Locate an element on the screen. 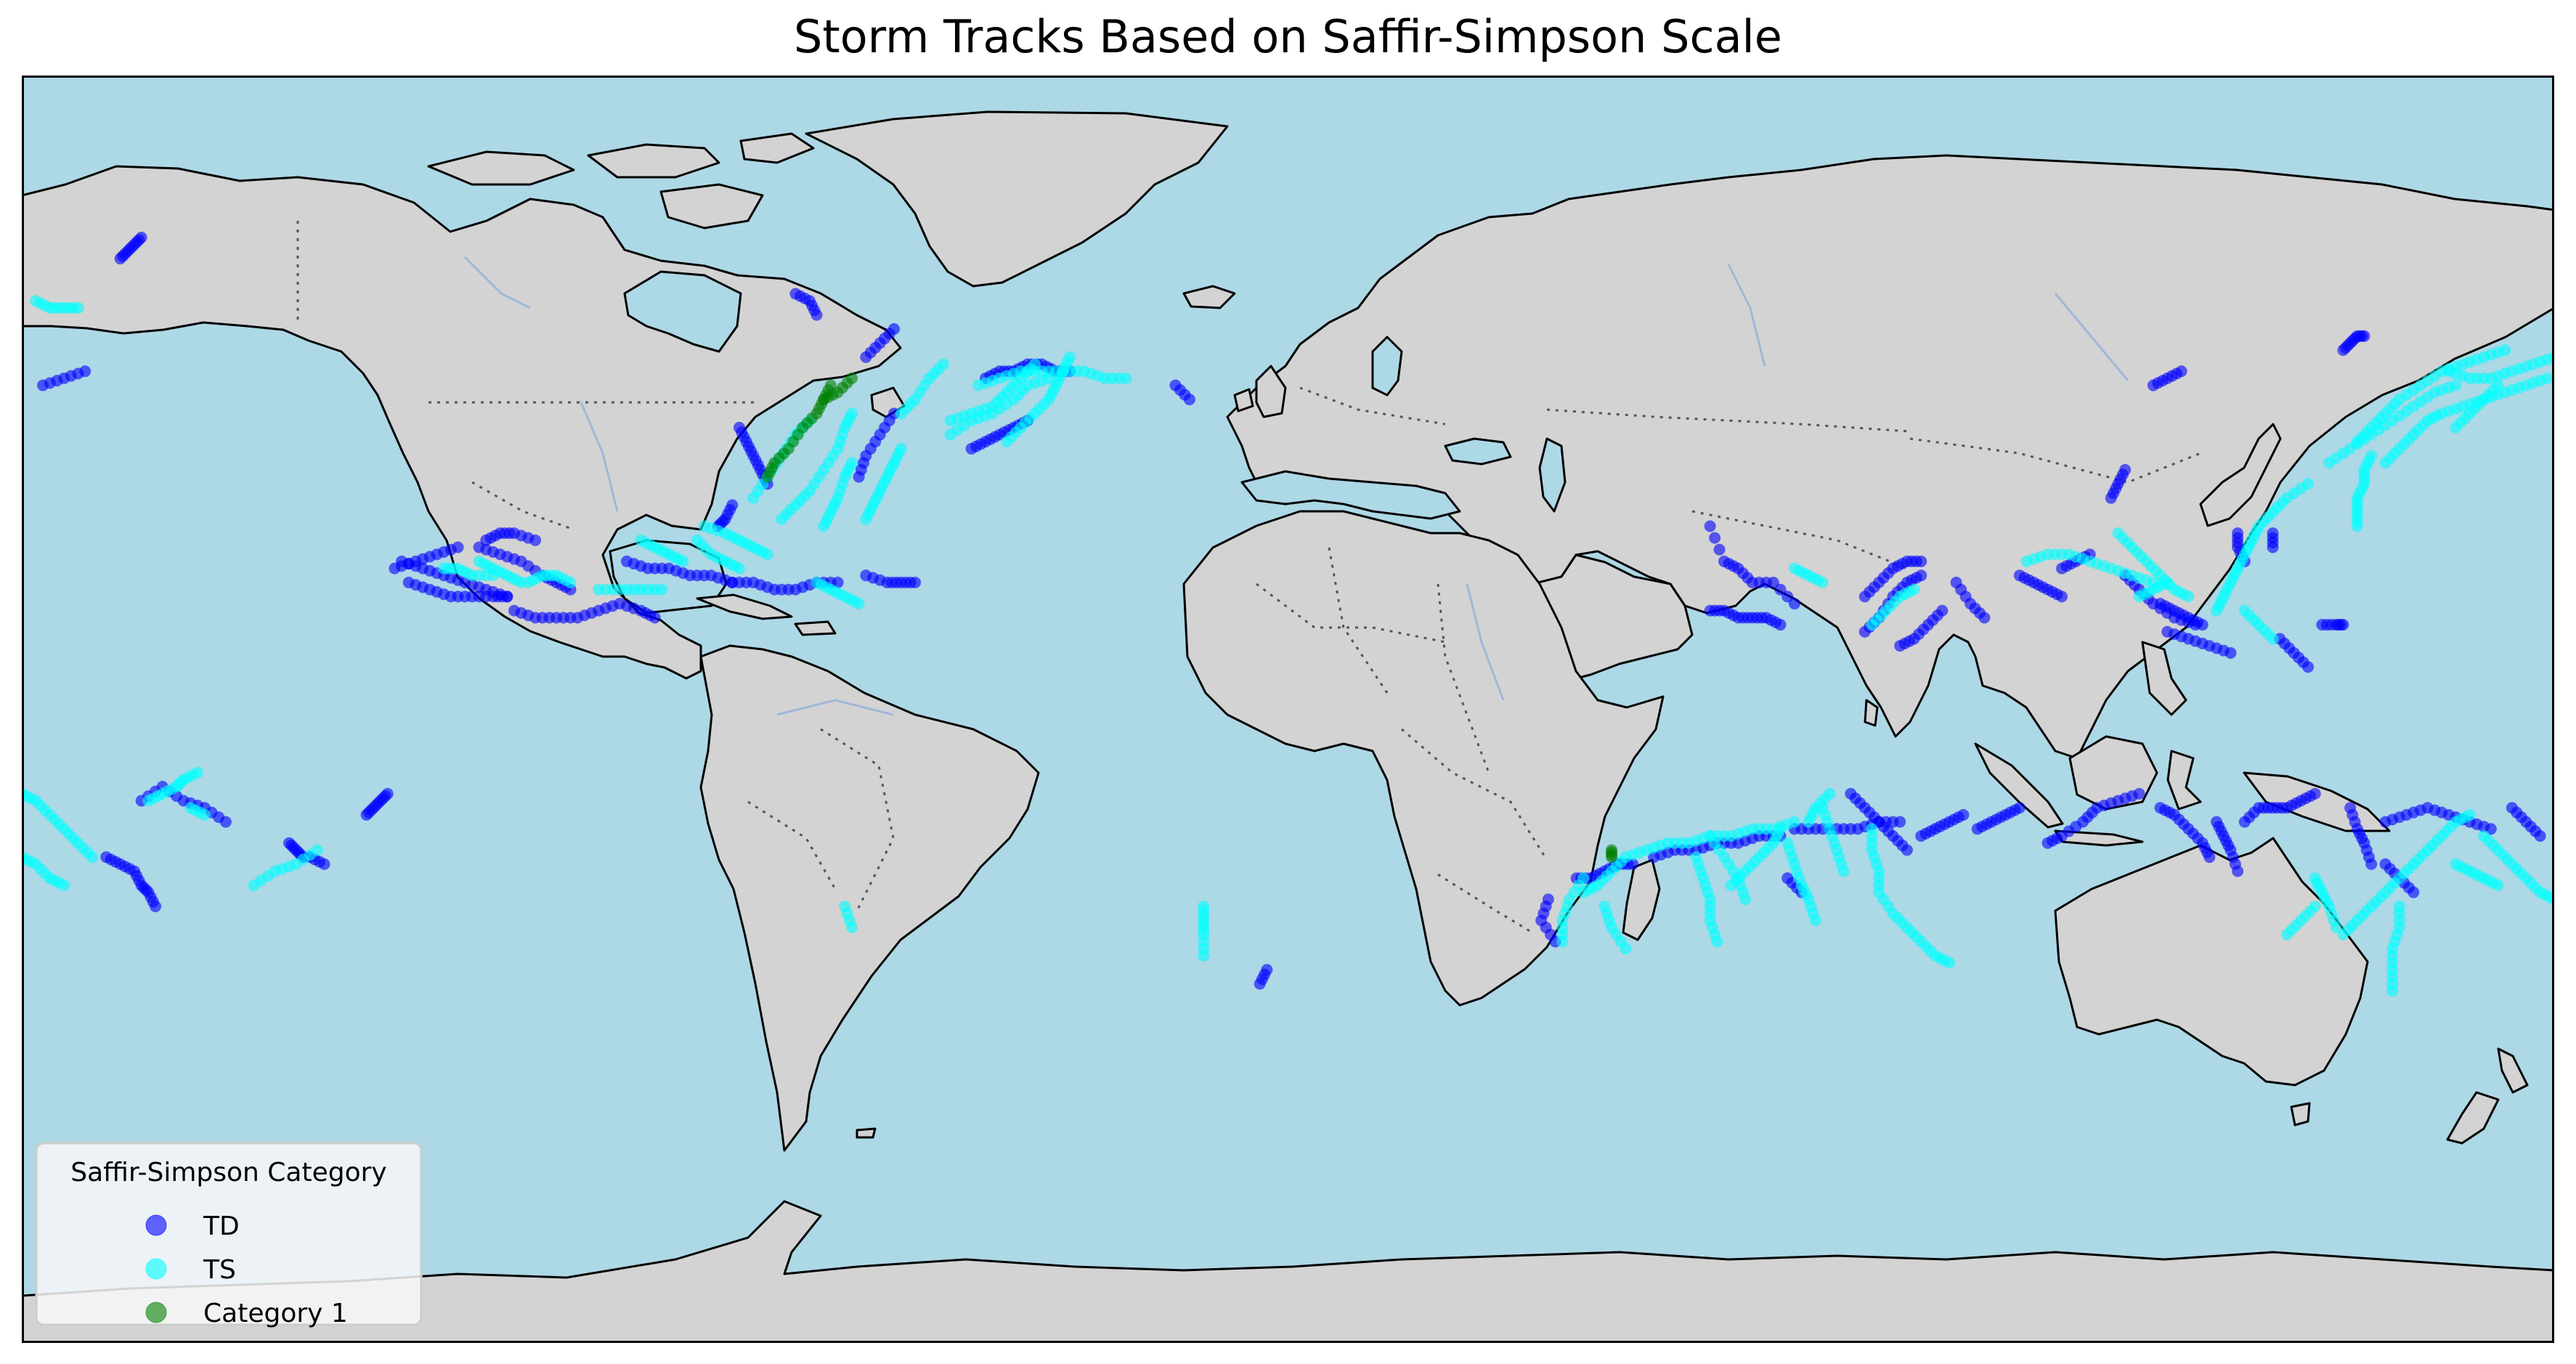 This screenshot has width=2576, height=1364. landmass-madagascar is located at coordinates (1642, 900).